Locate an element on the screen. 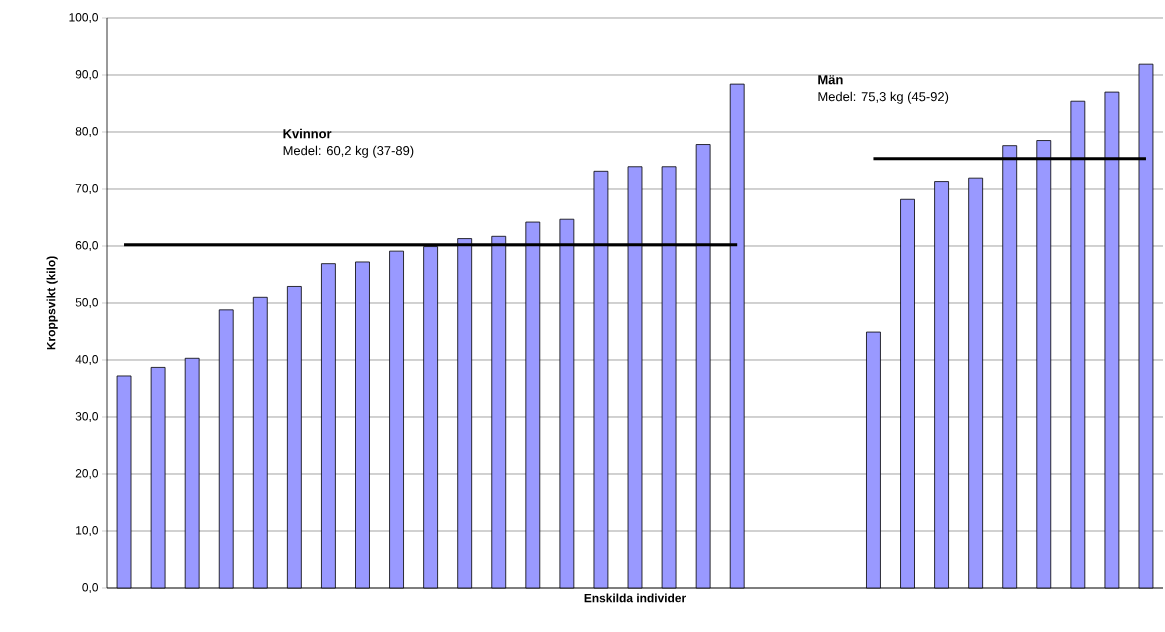  y-tick-label: 40,0 is located at coordinates (87, 360).